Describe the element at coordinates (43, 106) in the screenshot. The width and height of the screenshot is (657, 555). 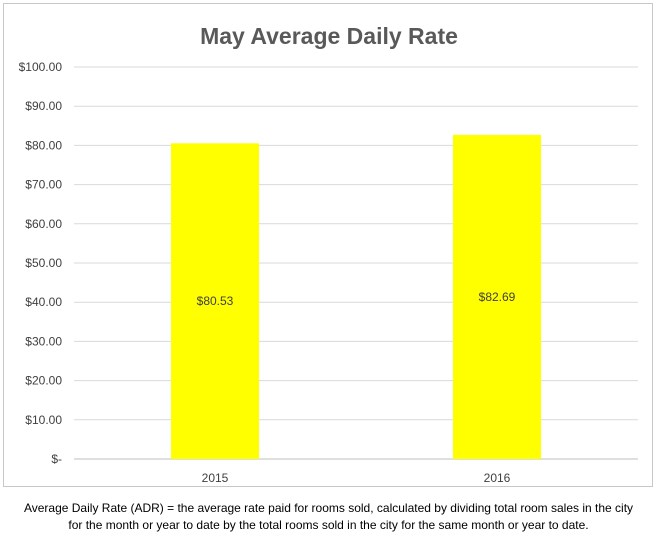
I see `y-tick-label: $90.00` at that location.